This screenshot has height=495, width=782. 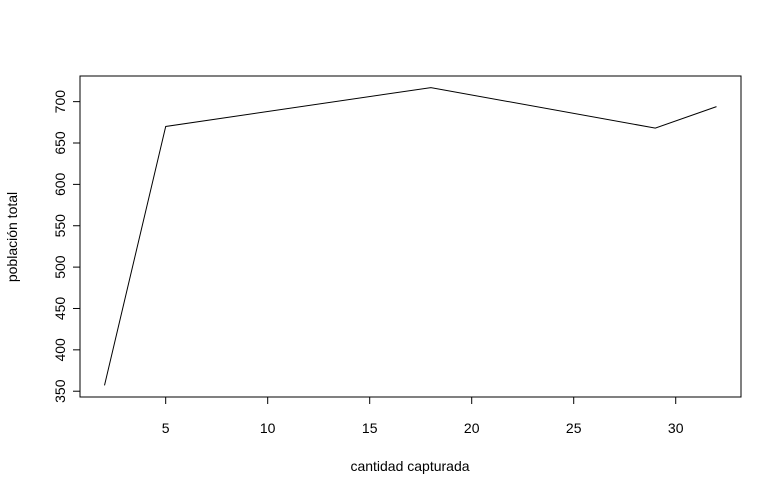 I want to click on y-axis: 350 400 450 500 550 600 650 700, so click(x=66, y=246).